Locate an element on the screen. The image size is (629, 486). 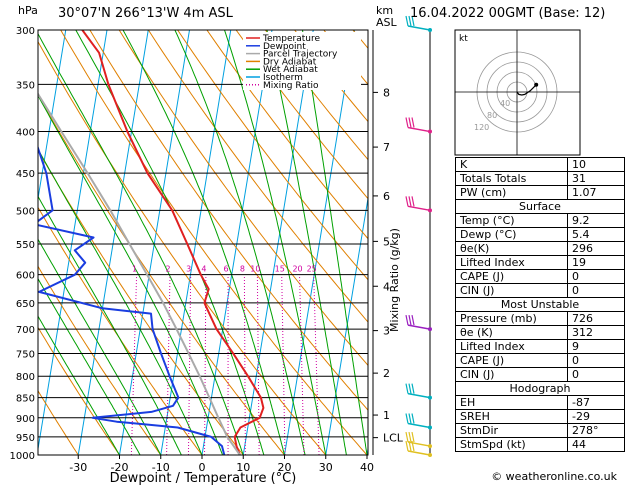
height-tick-label: 2 is located at coordinates (386, 373).